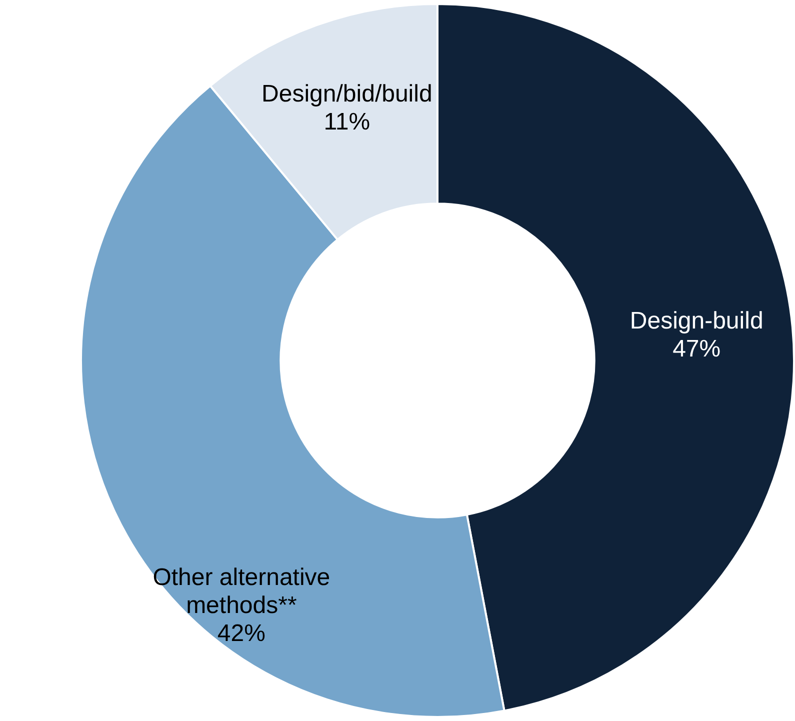 This screenshot has height=721, width=795. Describe the element at coordinates (696, 349) in the screenshot. I see `data-label: 47%` at that location.